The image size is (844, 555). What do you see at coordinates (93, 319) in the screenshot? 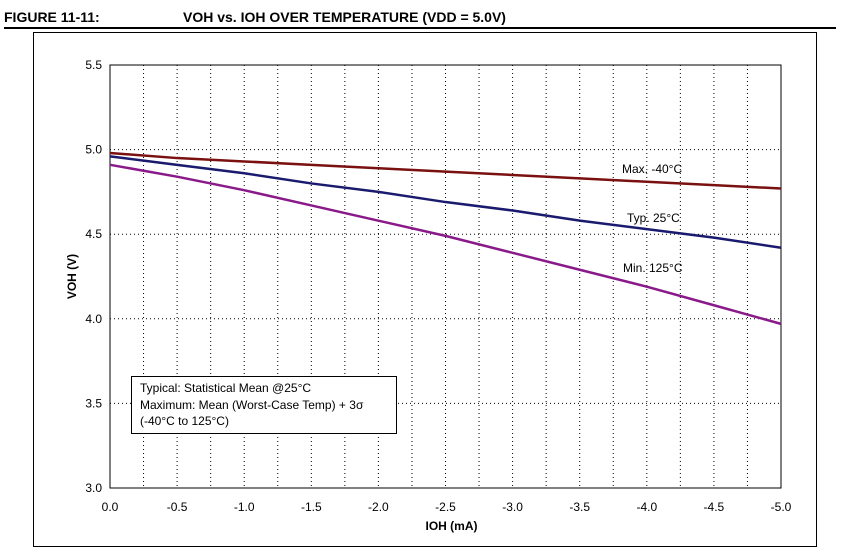
I see `y-tick-label: 4.0` at bounding box center [93, 319].